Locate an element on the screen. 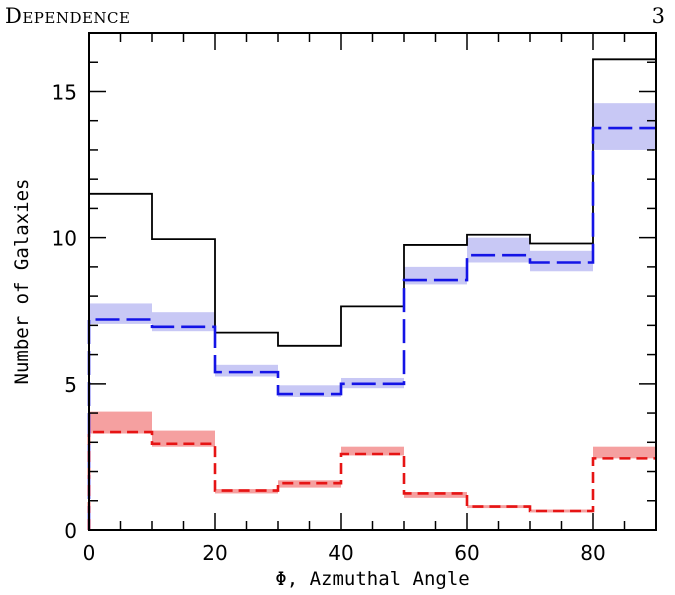 Image resolution: width=675 pixels, height=595 pixels. x-tick-label: 40 is located at coordinates (340, 553).